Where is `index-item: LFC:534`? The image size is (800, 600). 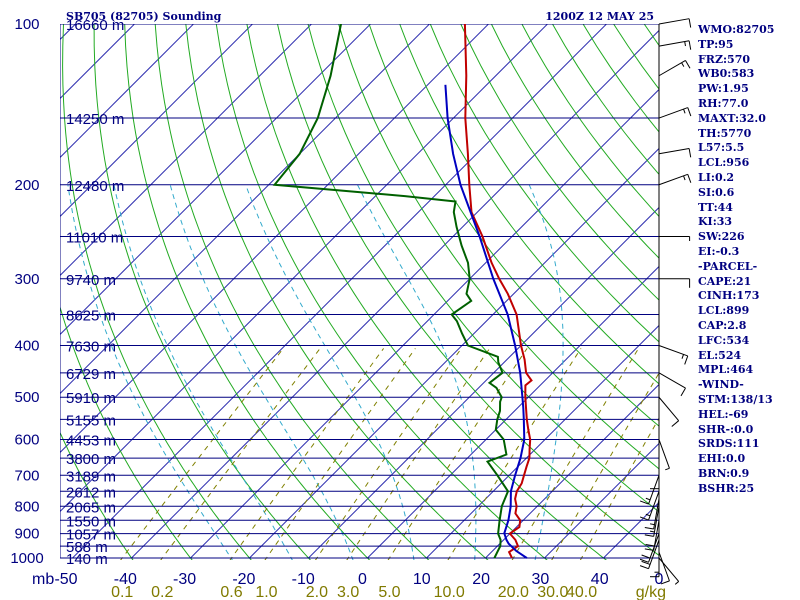
index-item: LFC:534 is located at coordinates (724, 340).